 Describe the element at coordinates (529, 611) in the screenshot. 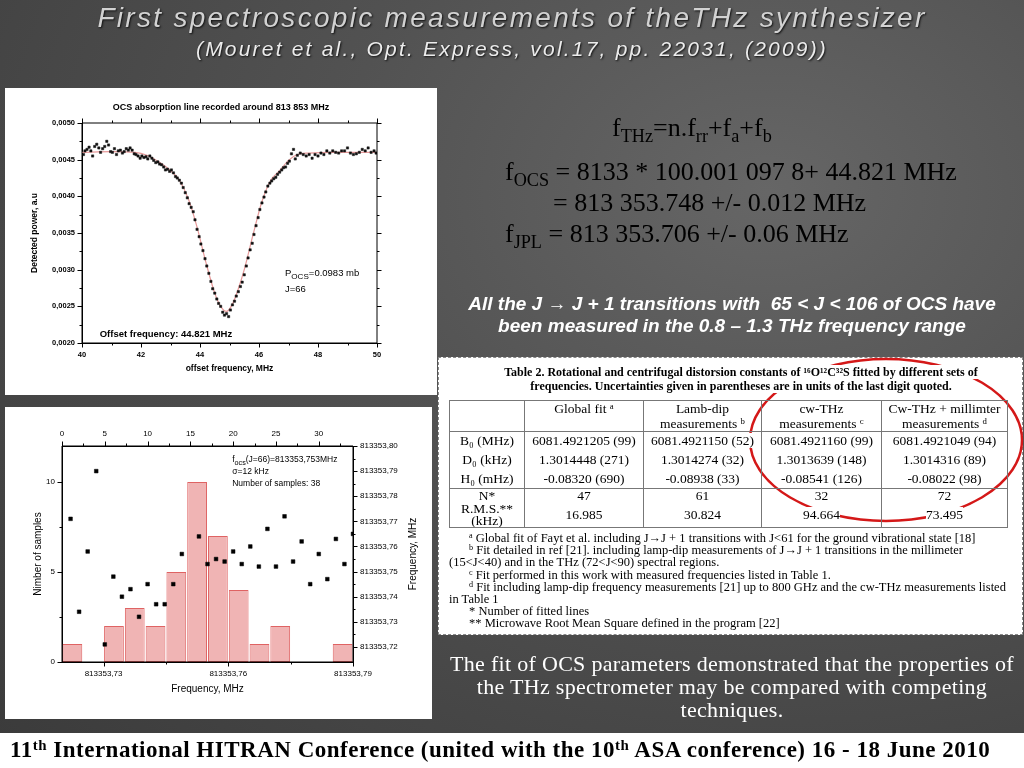

I see `text: * Number of fitted lines` at that location.